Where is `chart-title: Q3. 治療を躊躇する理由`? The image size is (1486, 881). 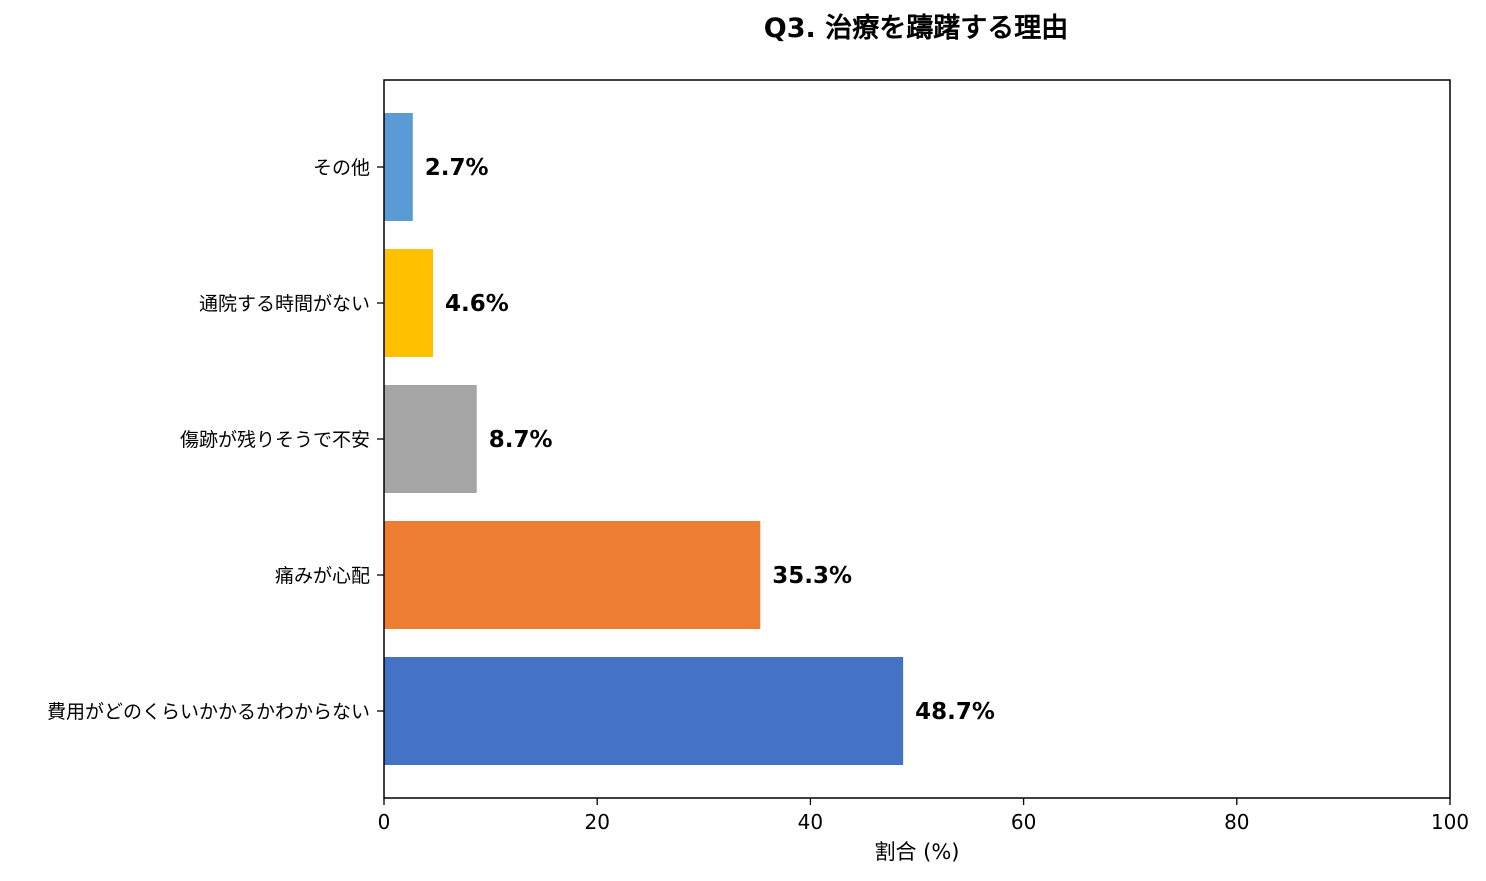 chart-title: Q3. 治療を躊躇する理由 is located at coordinates (916, 28).